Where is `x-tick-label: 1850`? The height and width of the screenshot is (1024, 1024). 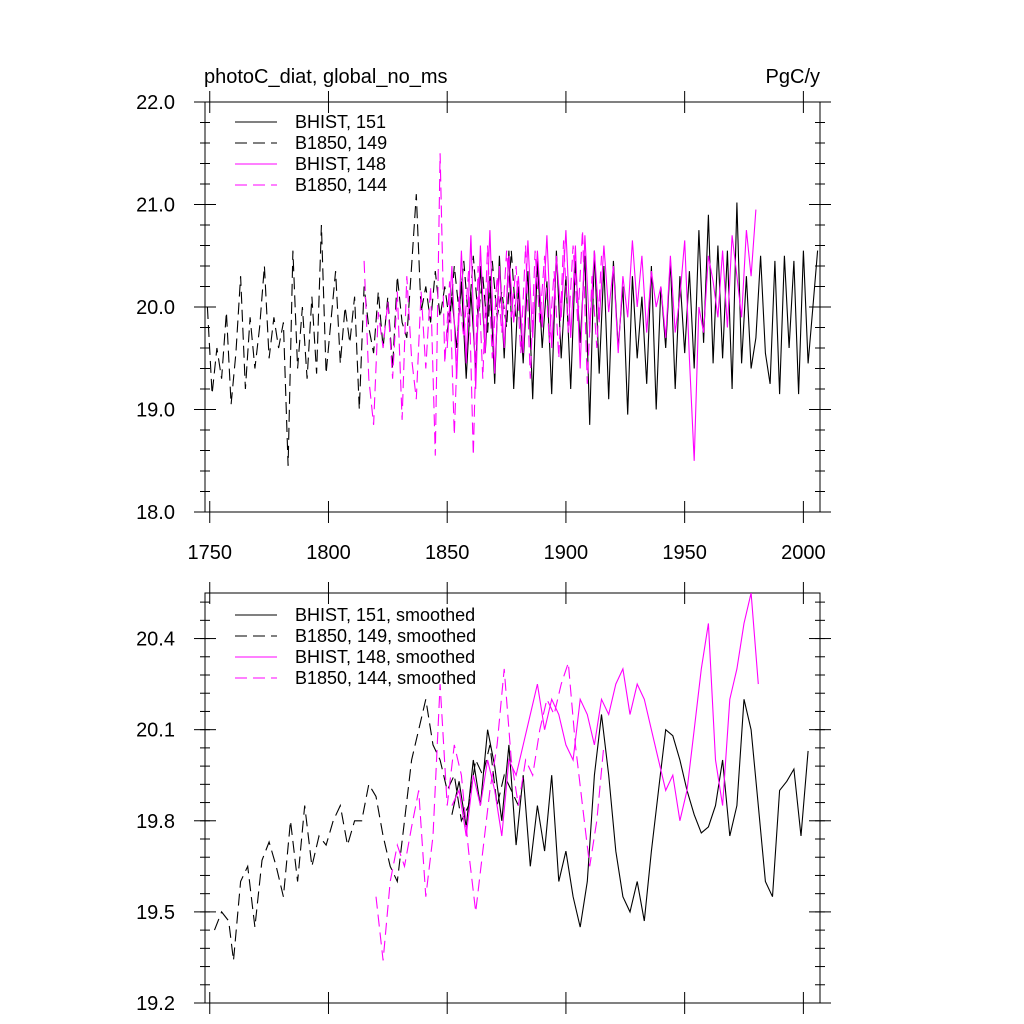 x-tick-label: 1850 is located at coordinates (447, 553).